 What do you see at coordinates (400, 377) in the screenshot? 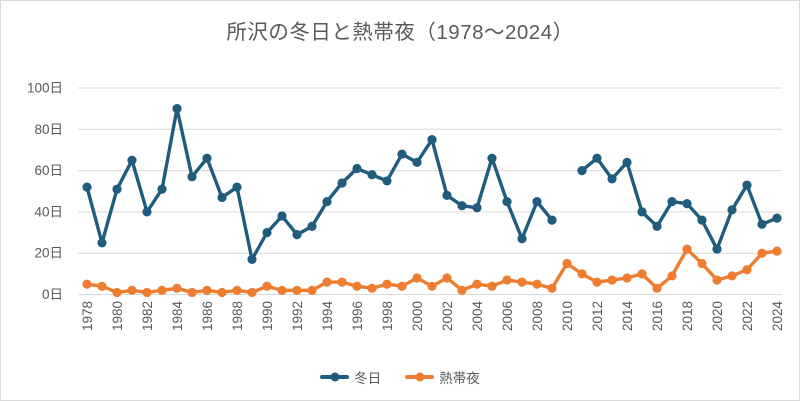
I see `legend: 冬日 熱帯夜` at bounding box center [400, 377].